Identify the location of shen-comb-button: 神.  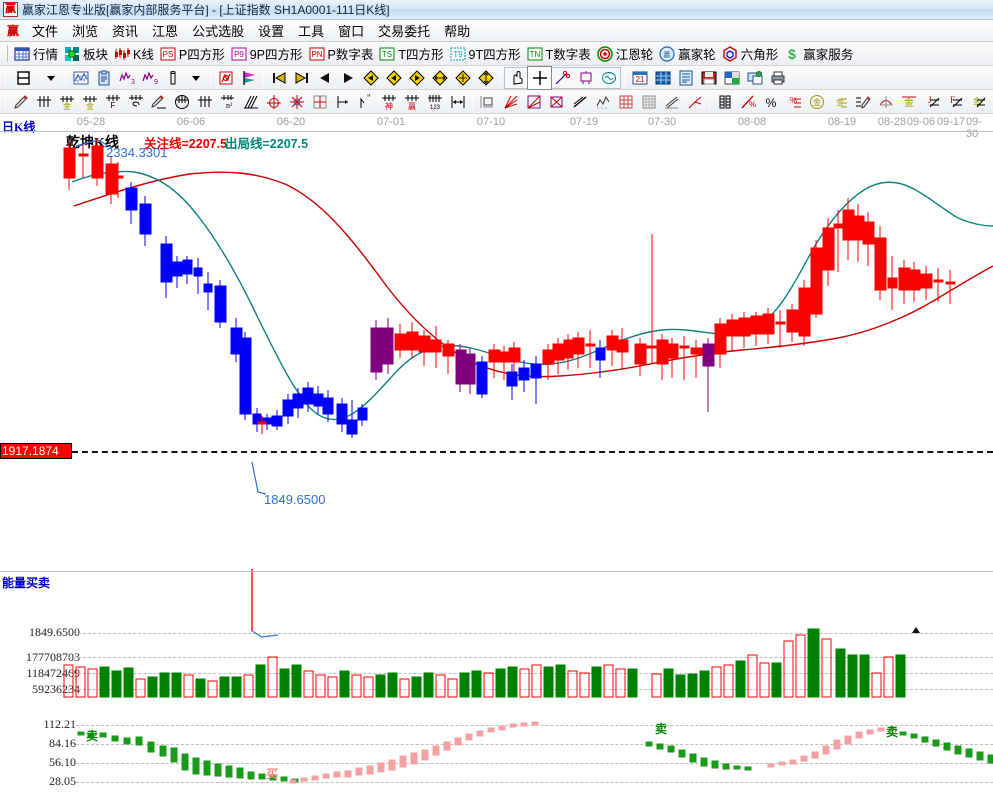
(388, 102).